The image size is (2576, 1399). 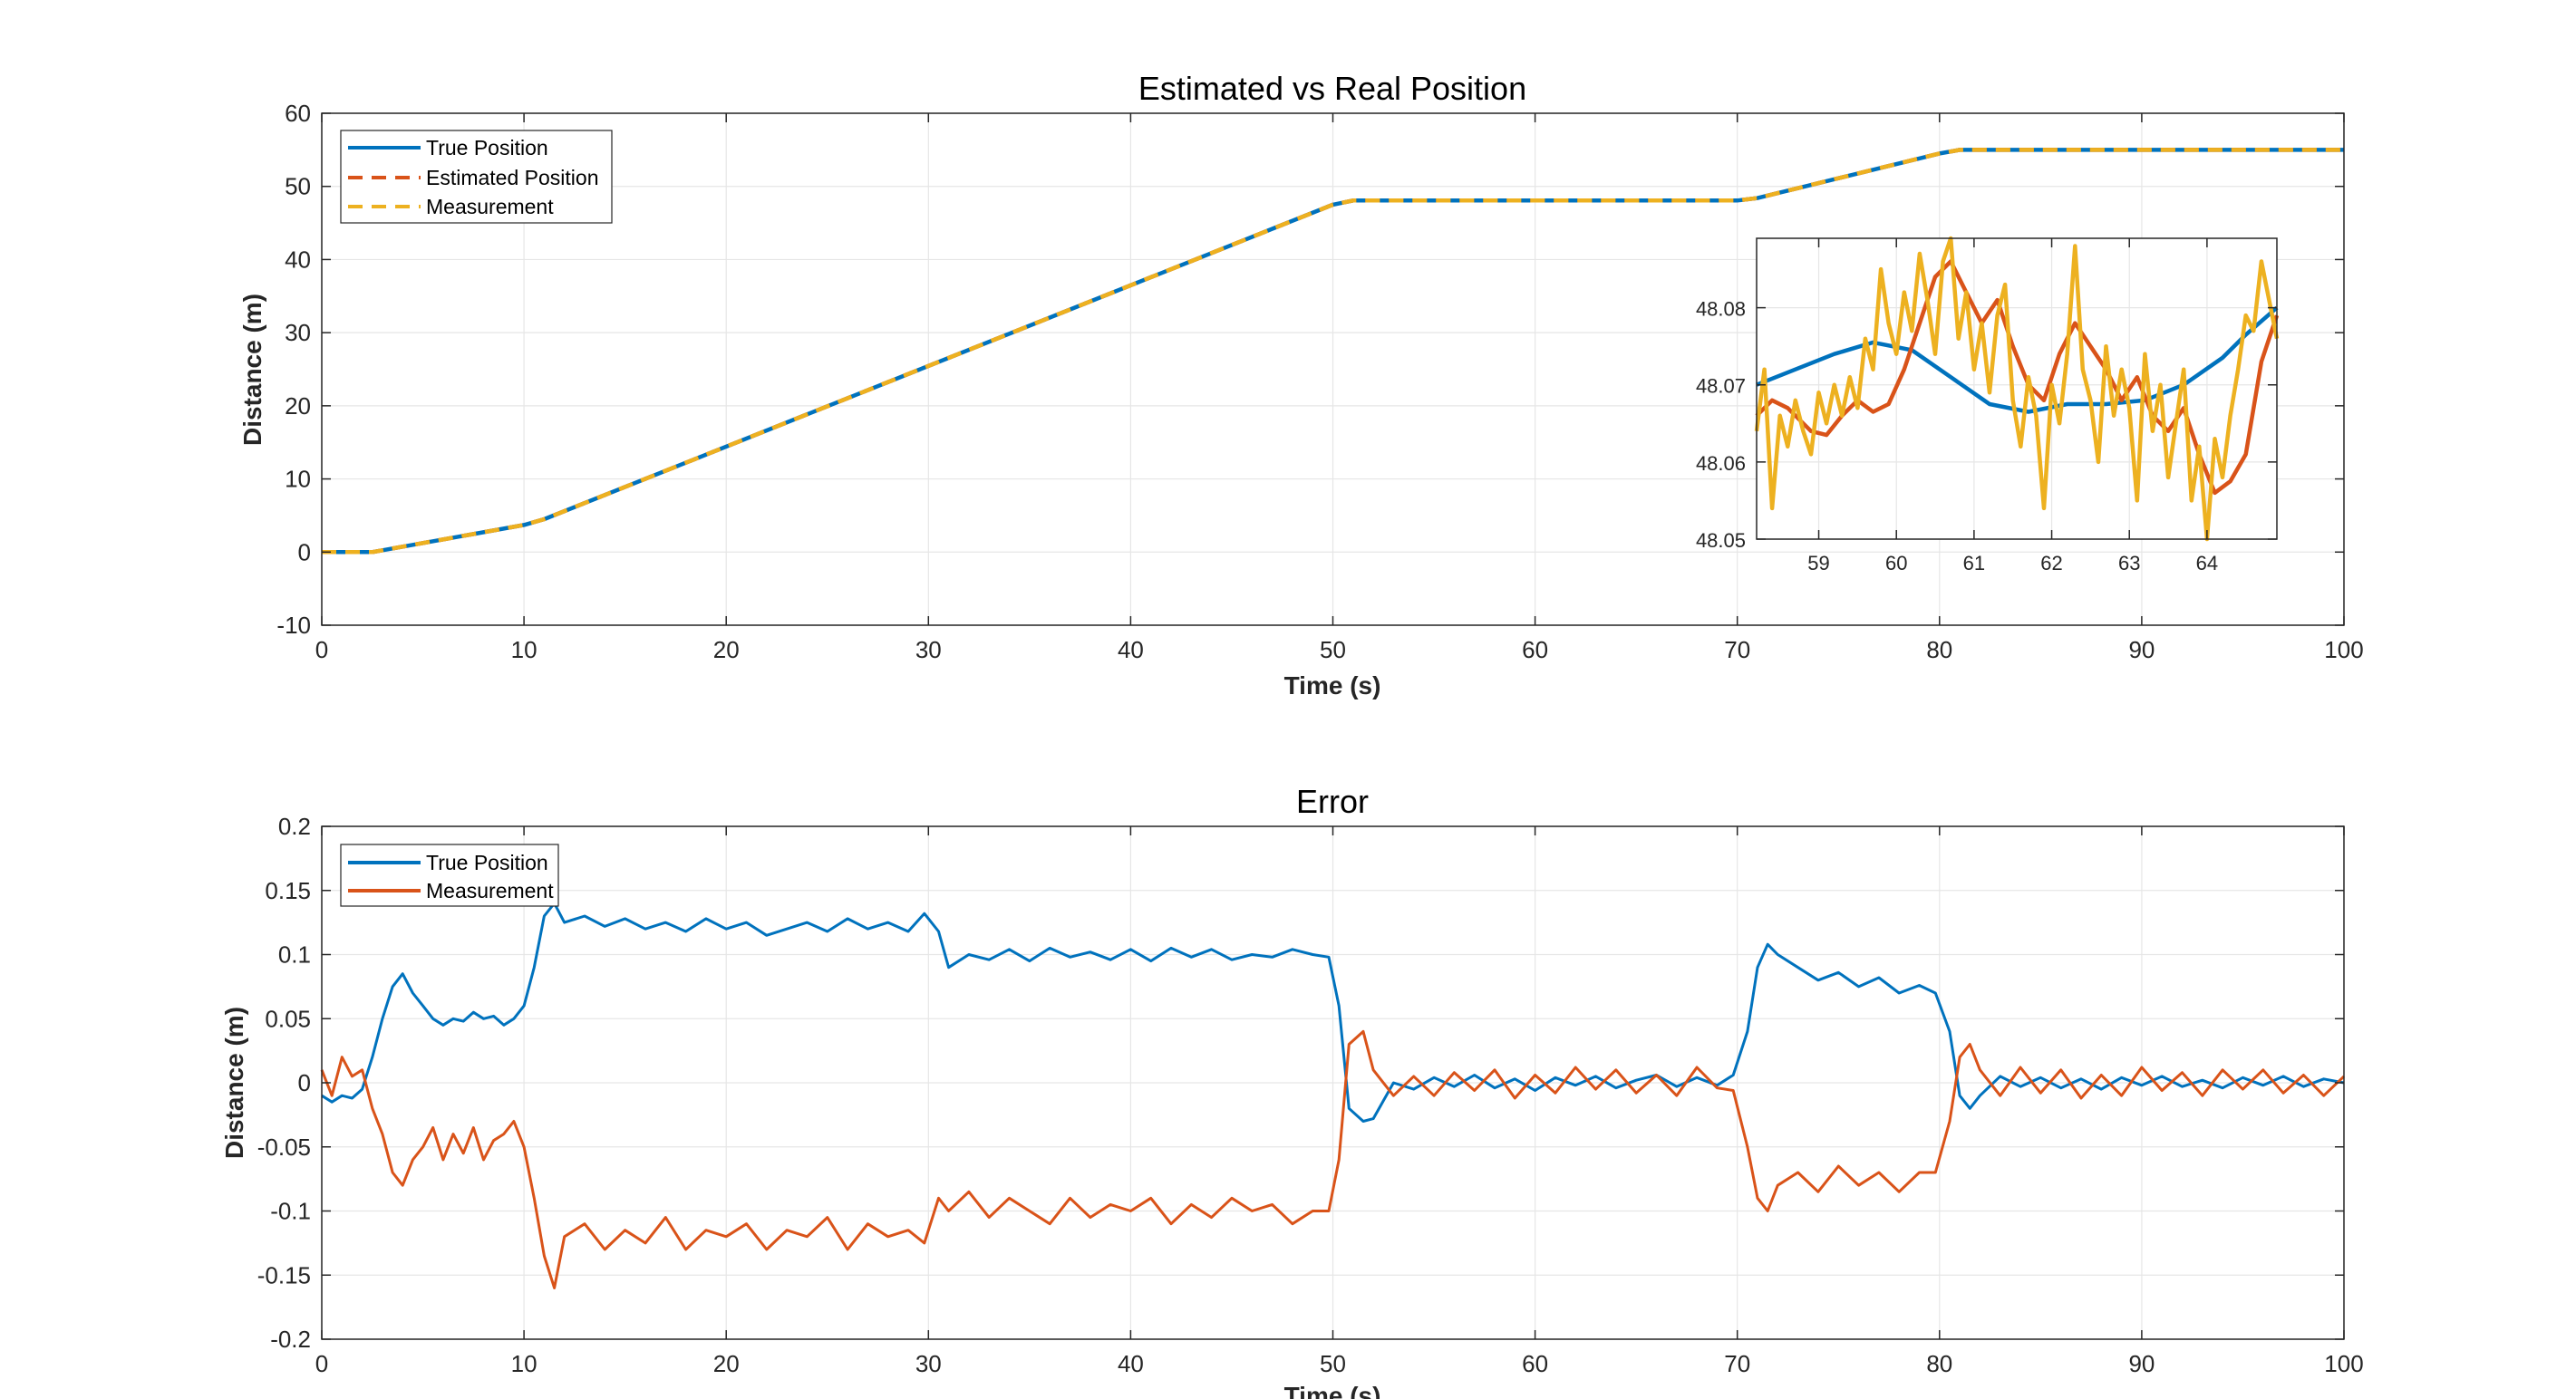 I want to click on inset-x-tick-label: 59, so click(x=1818, y=563).